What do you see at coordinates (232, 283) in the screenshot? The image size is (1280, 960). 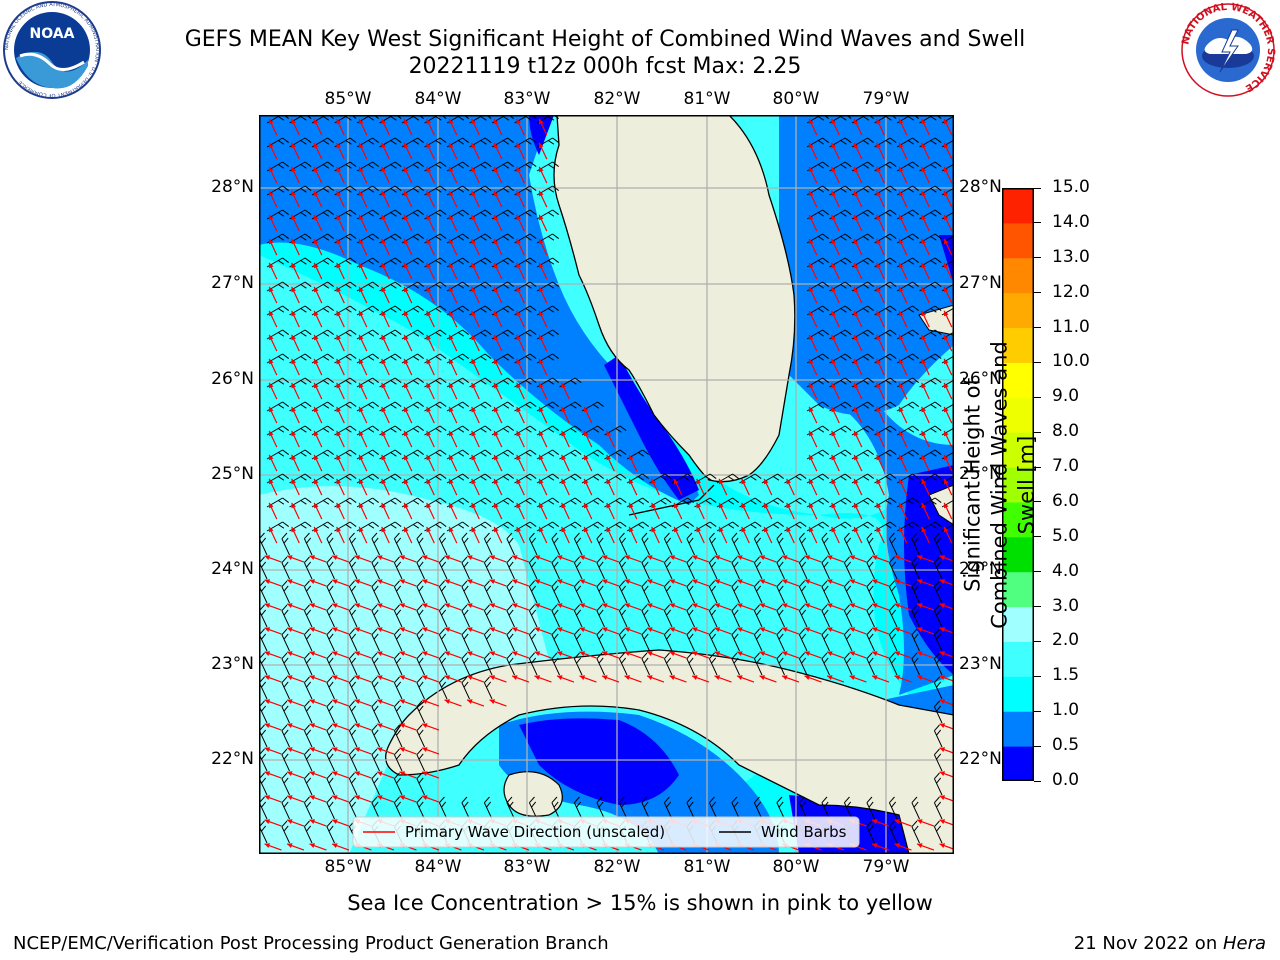 I see `lat-label-left: 27°N` at bounding box center [232, 283].